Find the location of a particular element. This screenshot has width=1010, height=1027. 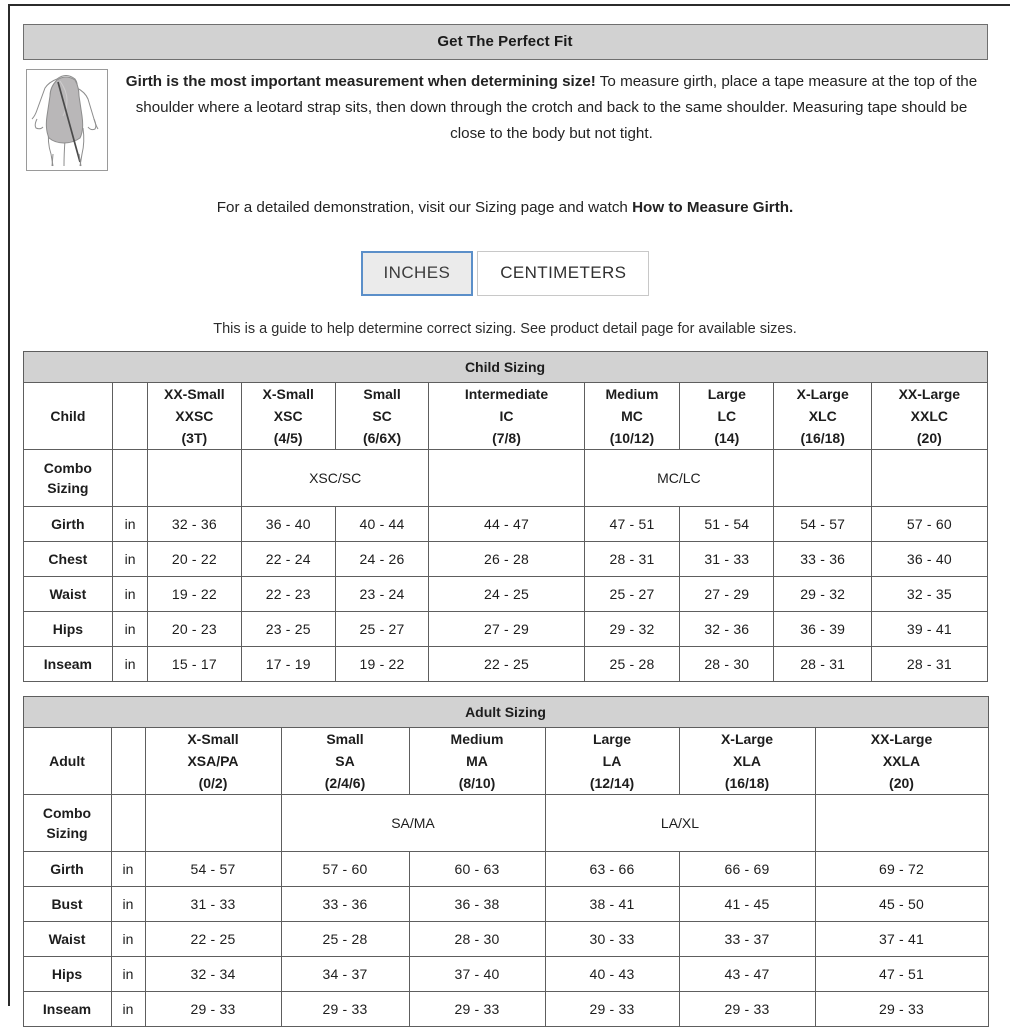

size-column-header-sc: Small SC (6/6X) is located at coordinates (382, 416).